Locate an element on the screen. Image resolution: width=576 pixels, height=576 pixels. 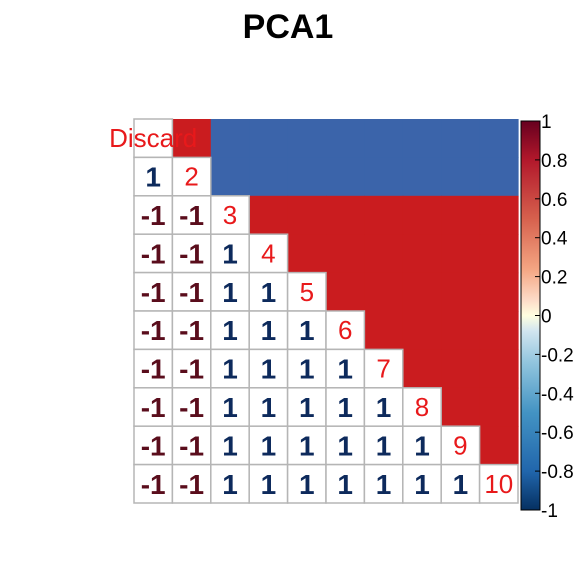
variable-label: 5 is located at coordinates (307, 292).